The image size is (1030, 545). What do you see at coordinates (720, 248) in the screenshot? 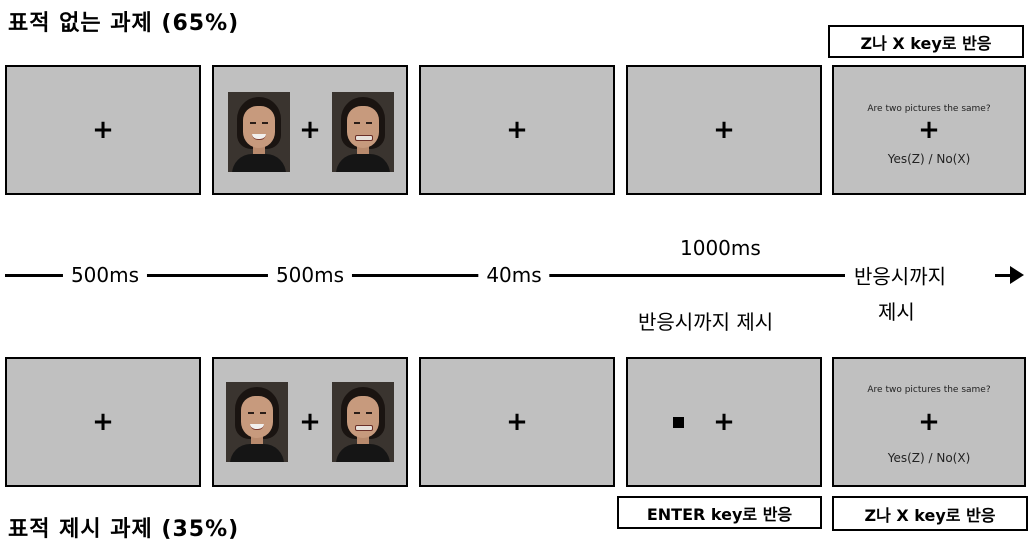
I see `duration-1000ms: 1000ms` at bounding box center [720, 248].